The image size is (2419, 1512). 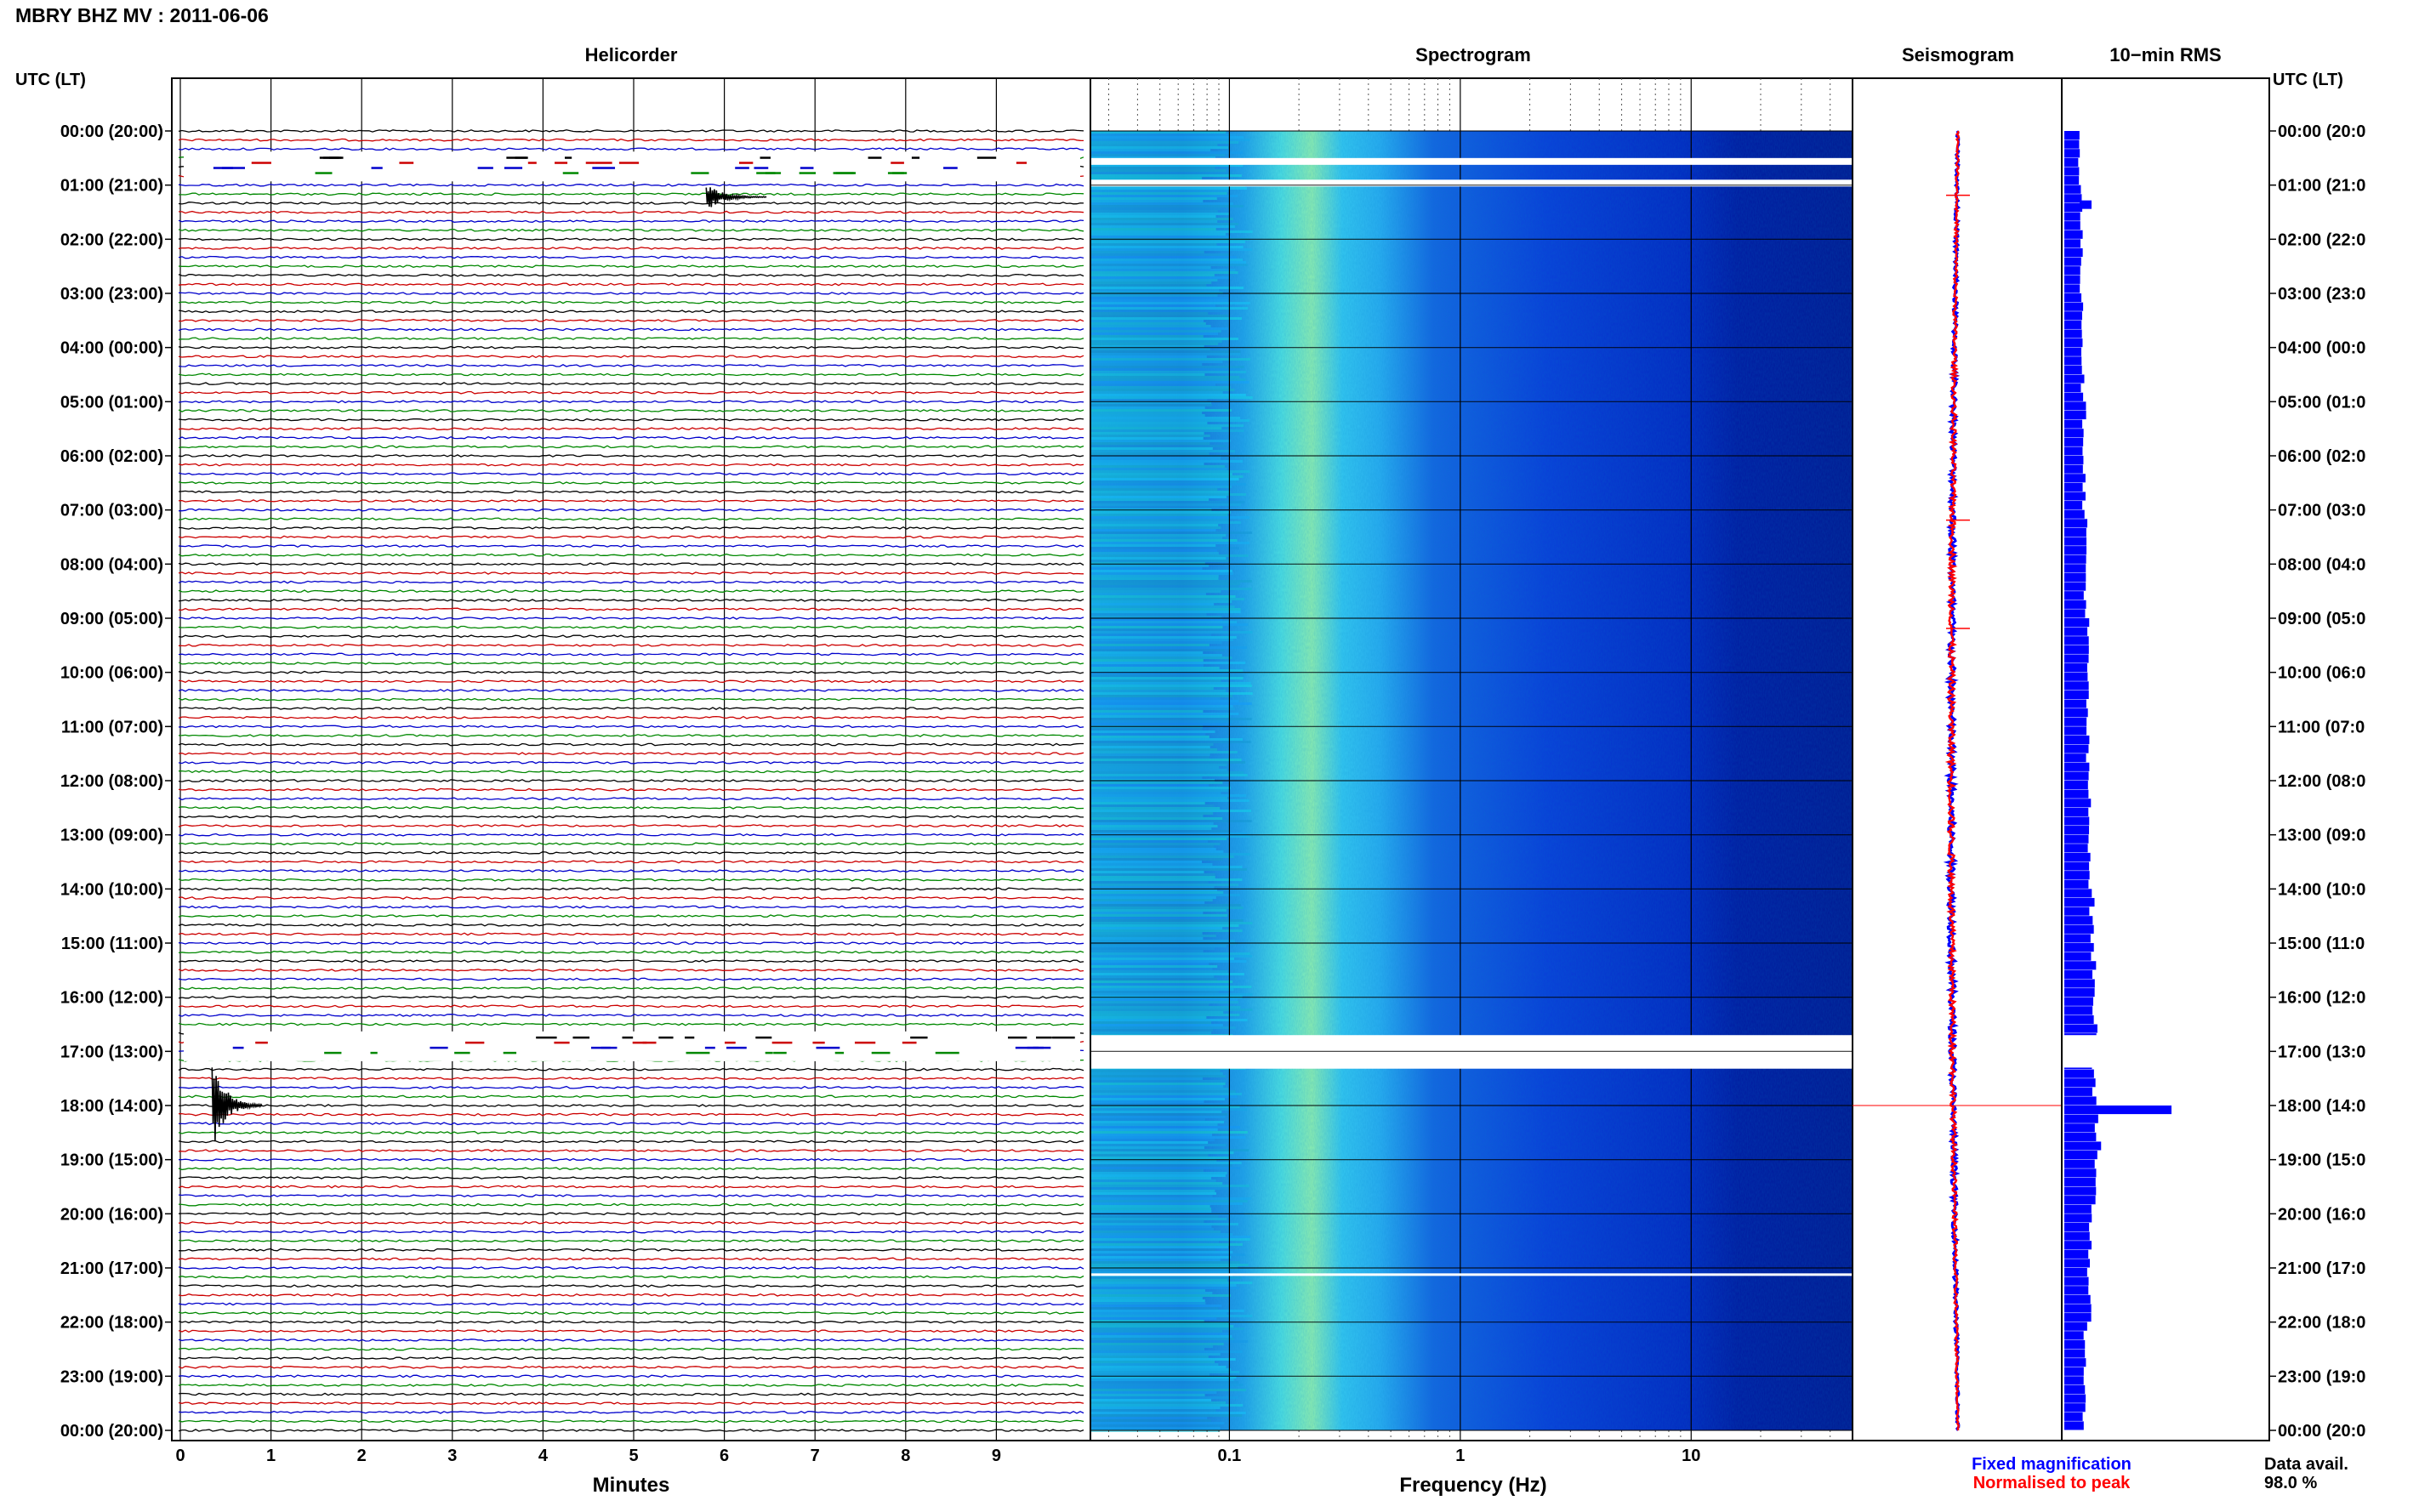 I want to click on time-label-right: 23:00 (19:0, so click(x=2321, y=1376).